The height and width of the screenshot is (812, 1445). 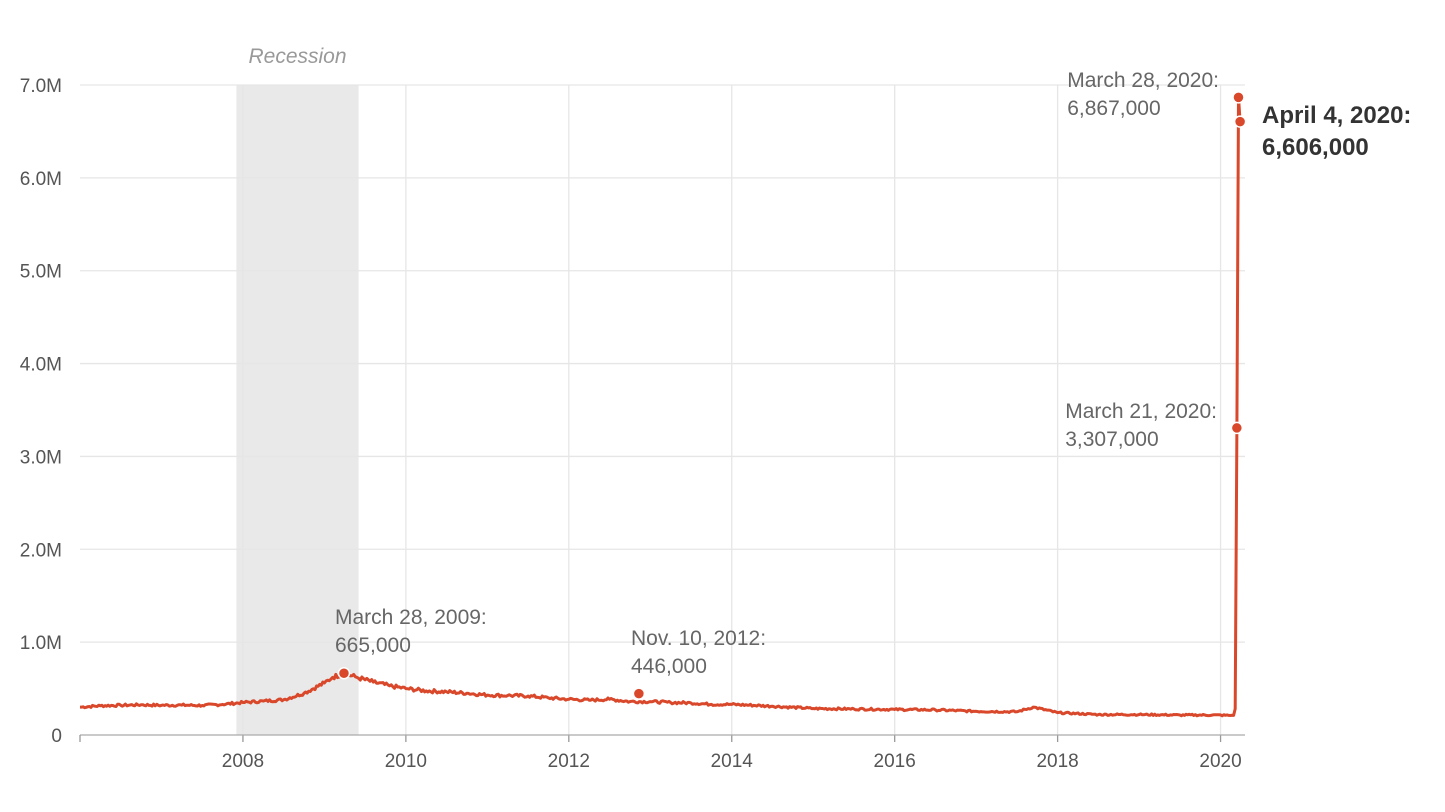 What do you see at coordinates (1336, 115) in the screenshot?
I see `annotation-date: April 4, 2020:` at bounding box center [1336, 115].